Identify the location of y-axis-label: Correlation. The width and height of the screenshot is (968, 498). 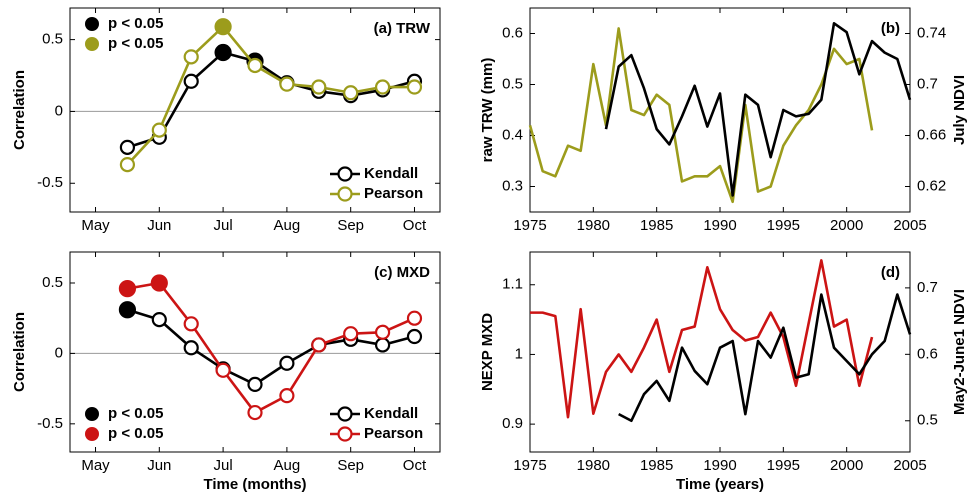
(19, 110).